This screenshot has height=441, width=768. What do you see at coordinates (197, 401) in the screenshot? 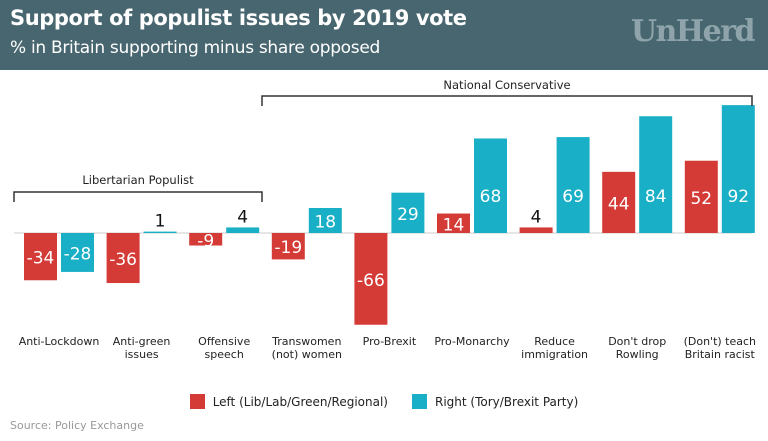
I see `legend-swatch-left` at bounding box center [197, 401].